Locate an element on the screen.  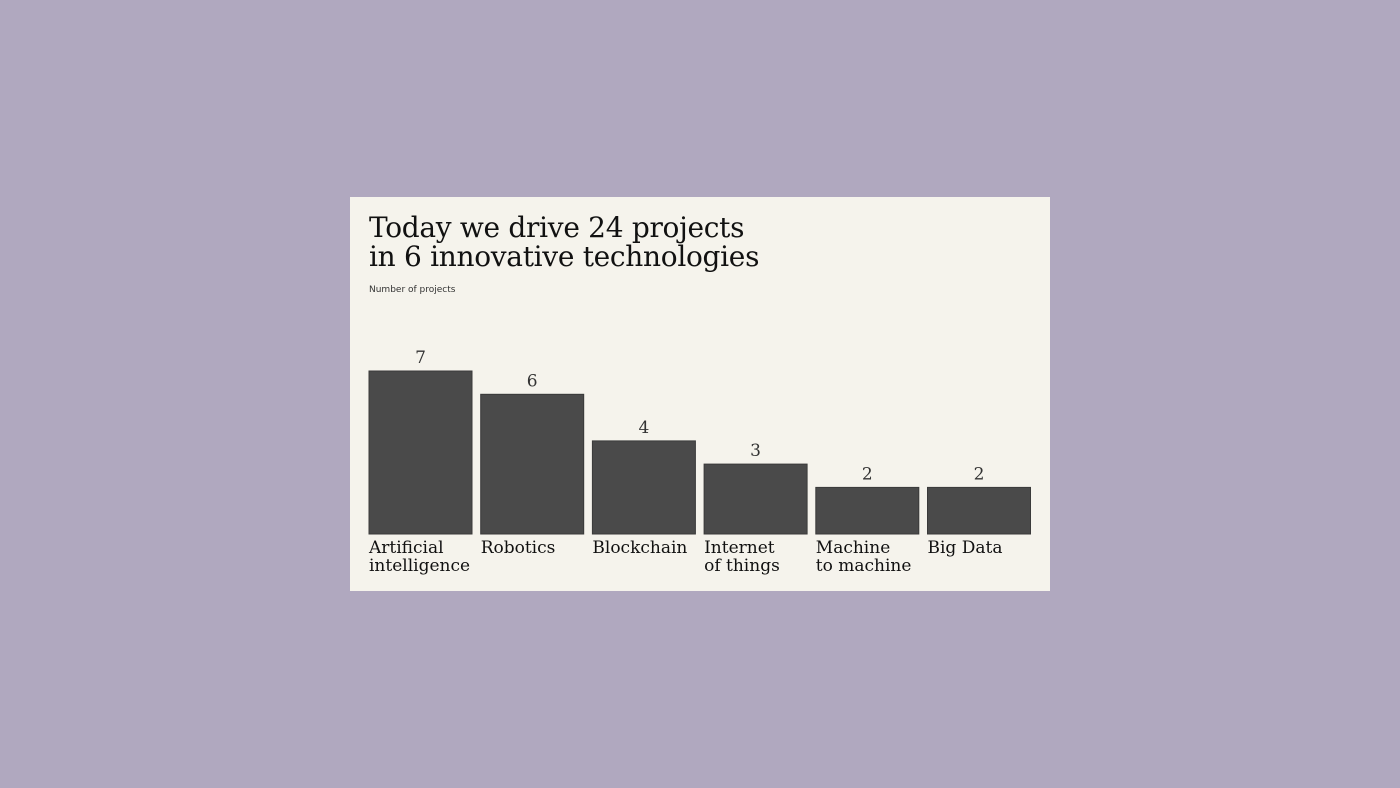
category-label-5-line-0: Big Data is located at coordinates (965, 548).